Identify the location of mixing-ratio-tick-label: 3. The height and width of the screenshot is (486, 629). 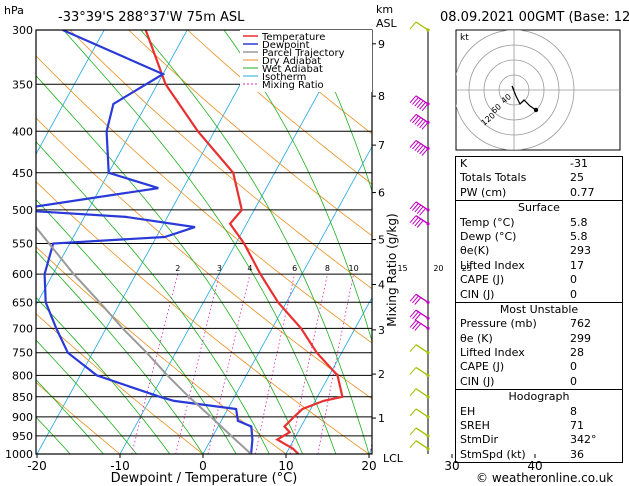
(219, 268).